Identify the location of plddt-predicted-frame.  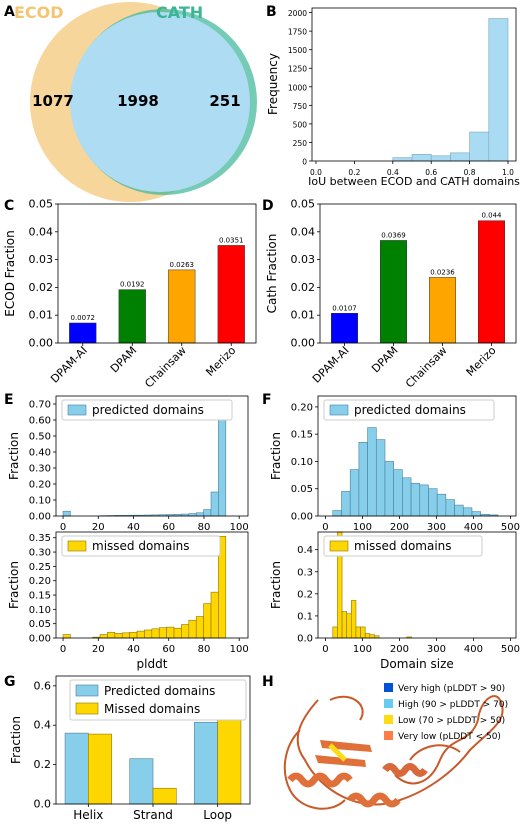
(152, 456).